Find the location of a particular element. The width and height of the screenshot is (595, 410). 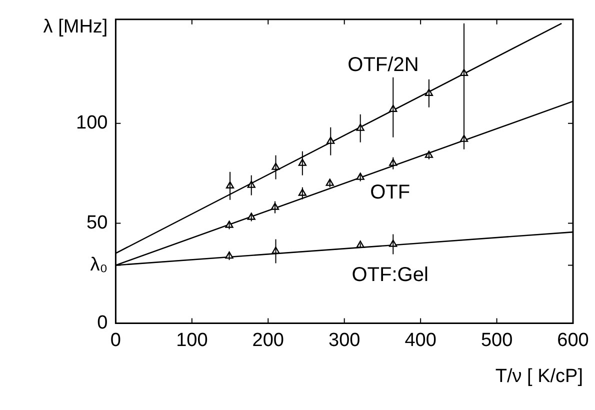

y-axis-title: λ [MHz] is located at coordinates (75, 27).